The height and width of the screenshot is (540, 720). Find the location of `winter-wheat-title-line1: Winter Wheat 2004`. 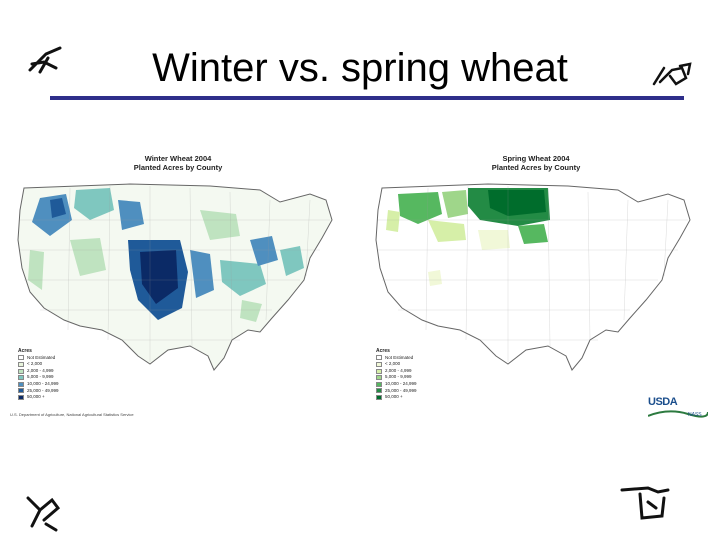

winter-wheat-title-line1: Winter Wheat 2004 is located at coordinates (178, 158).